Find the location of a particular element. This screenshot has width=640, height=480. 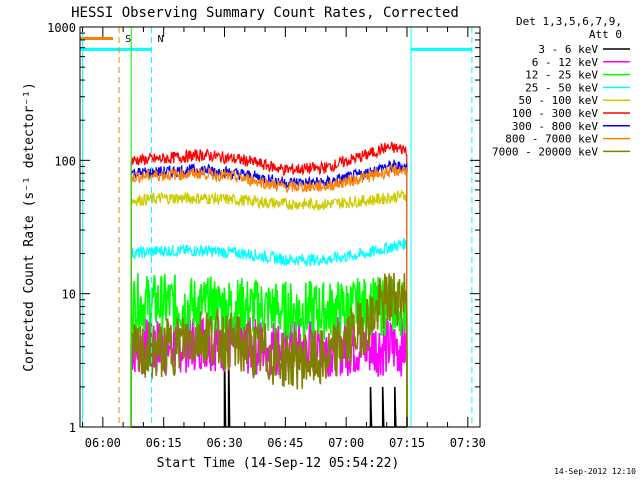

x-tick-label: 06:45 is located at coordinates (285, 443).